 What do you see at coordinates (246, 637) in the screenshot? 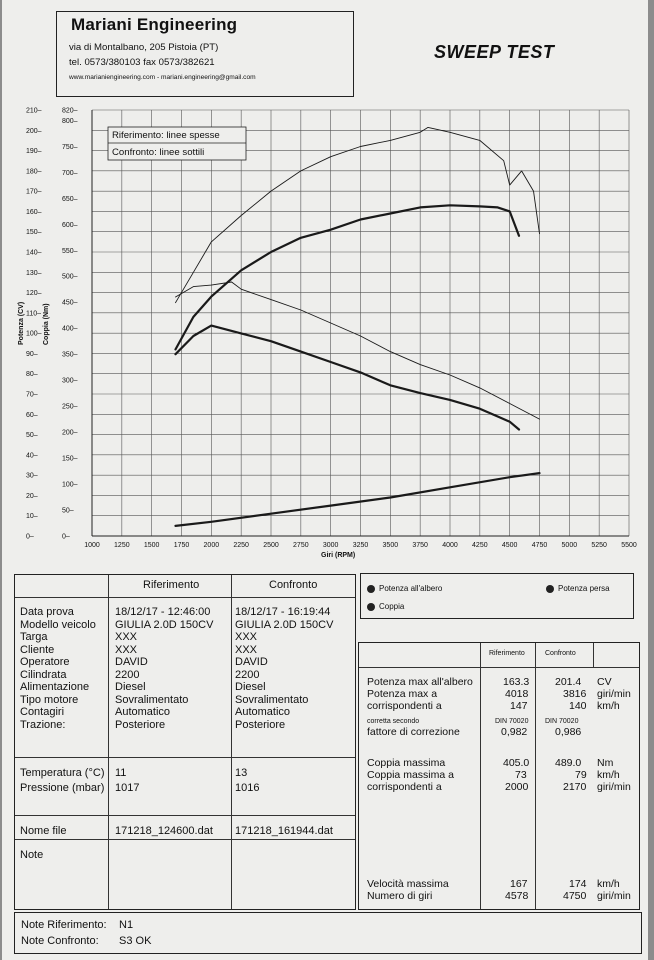
I see `info-row-conf: XXX` at bounding box center [246, 637].